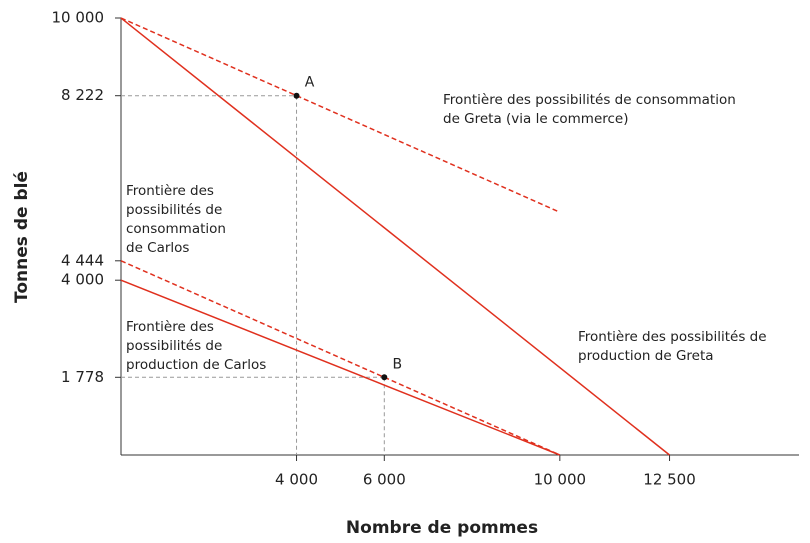 Image resolution: width=810 pixels, height=543 pixels. What do you see at coordinates (82, 260) in the screenshot?
I see `y-tick-label: 4 444` at bounding box center [82, 260].